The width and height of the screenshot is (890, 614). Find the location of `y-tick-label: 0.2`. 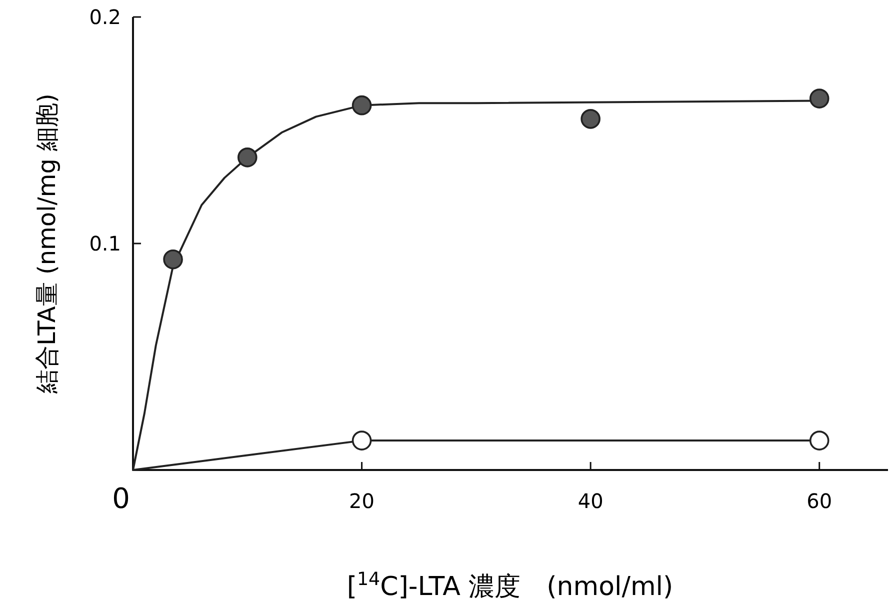

y-tick-label: 0.2 is located at coordinates (105, 17).